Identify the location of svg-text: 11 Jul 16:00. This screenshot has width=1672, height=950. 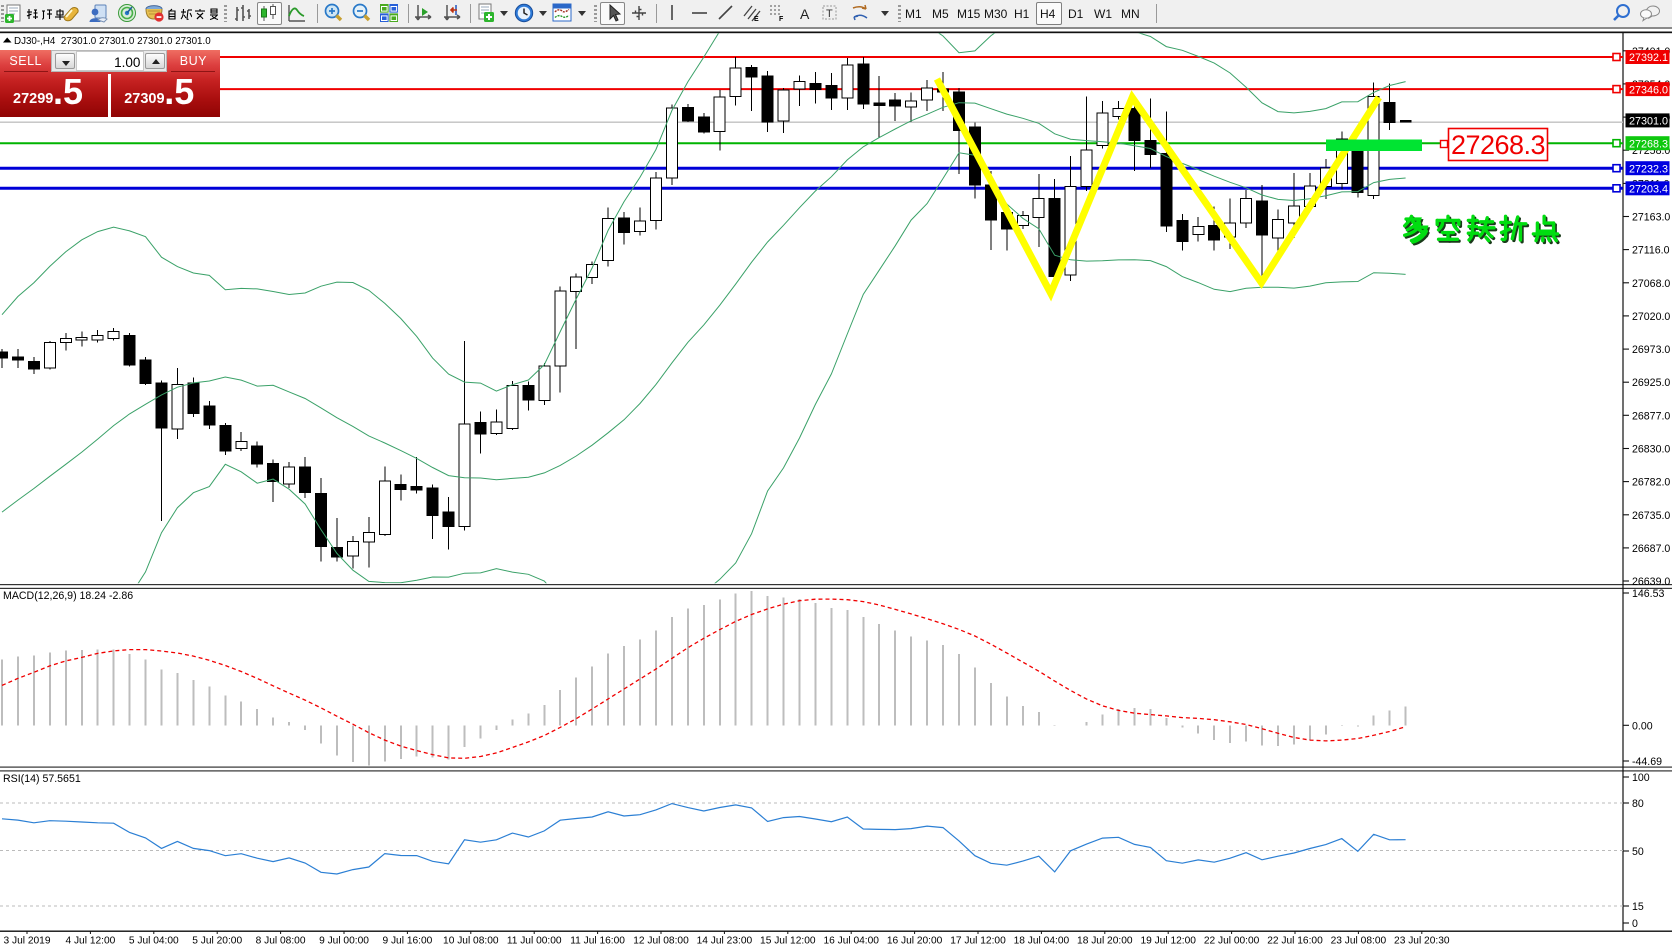
(597, 941).